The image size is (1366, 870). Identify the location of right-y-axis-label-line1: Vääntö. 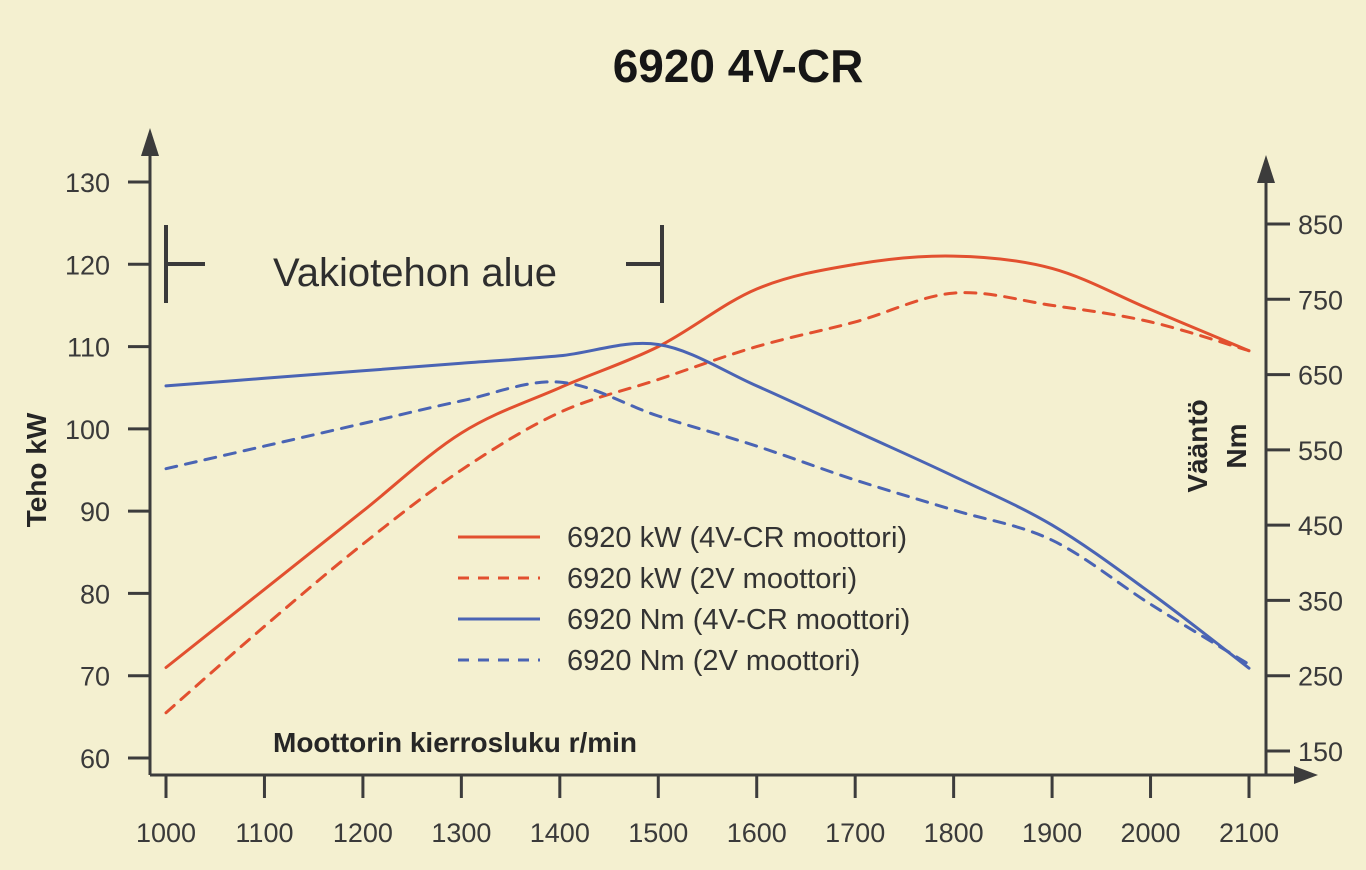
(1197, 445).